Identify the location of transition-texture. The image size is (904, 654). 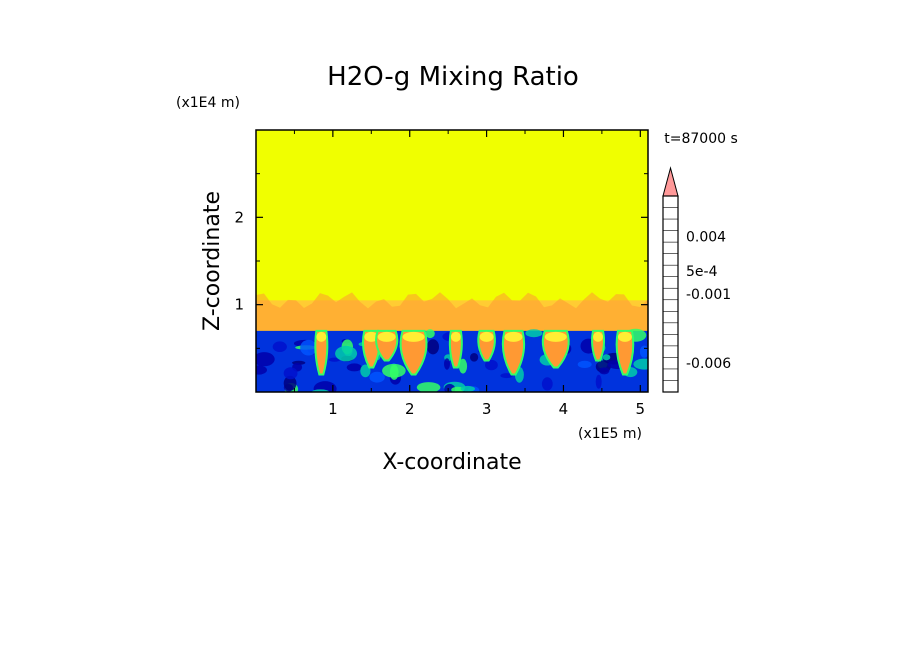
(452, 311).